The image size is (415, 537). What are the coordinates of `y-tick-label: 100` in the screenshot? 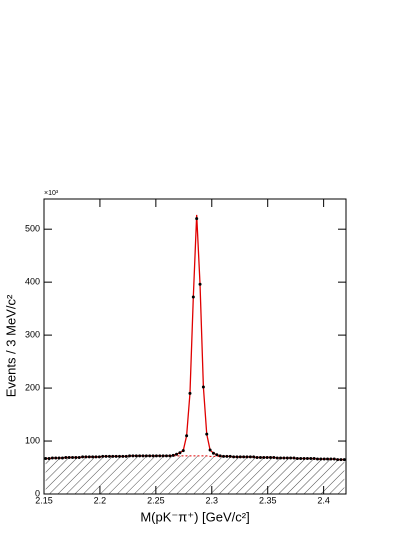 It's located at (32, 440).